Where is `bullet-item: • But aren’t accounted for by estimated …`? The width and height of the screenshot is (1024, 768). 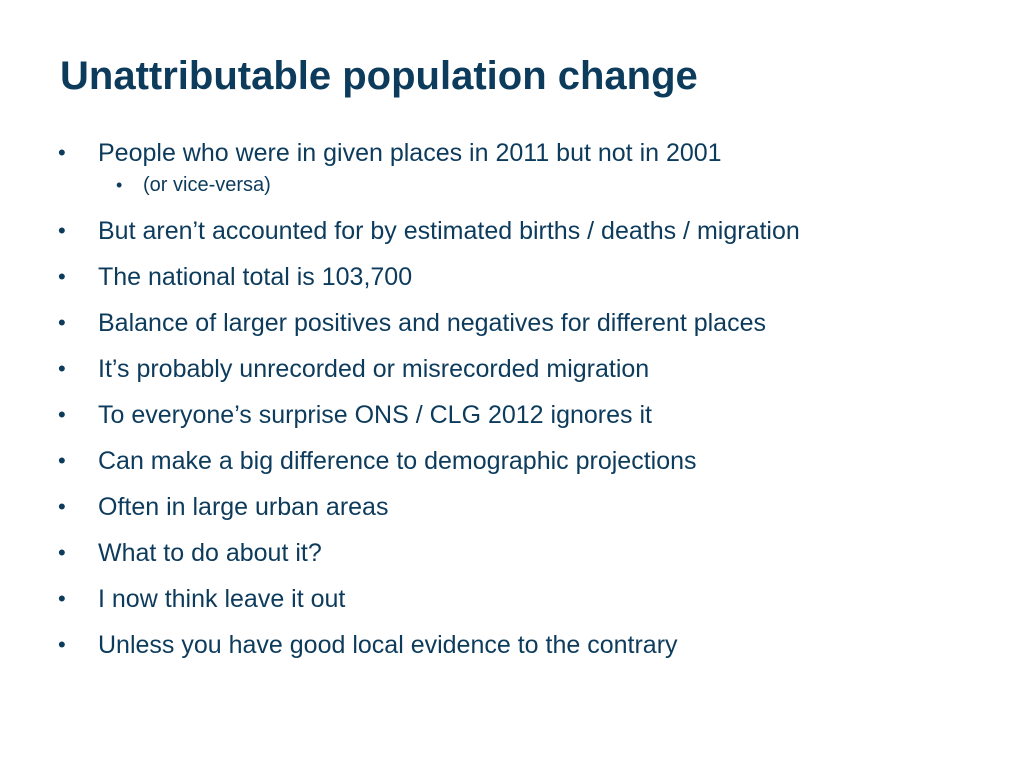 bullet-item: • But aren’t accounted for by estimated … is located at coordinates (526, 235).